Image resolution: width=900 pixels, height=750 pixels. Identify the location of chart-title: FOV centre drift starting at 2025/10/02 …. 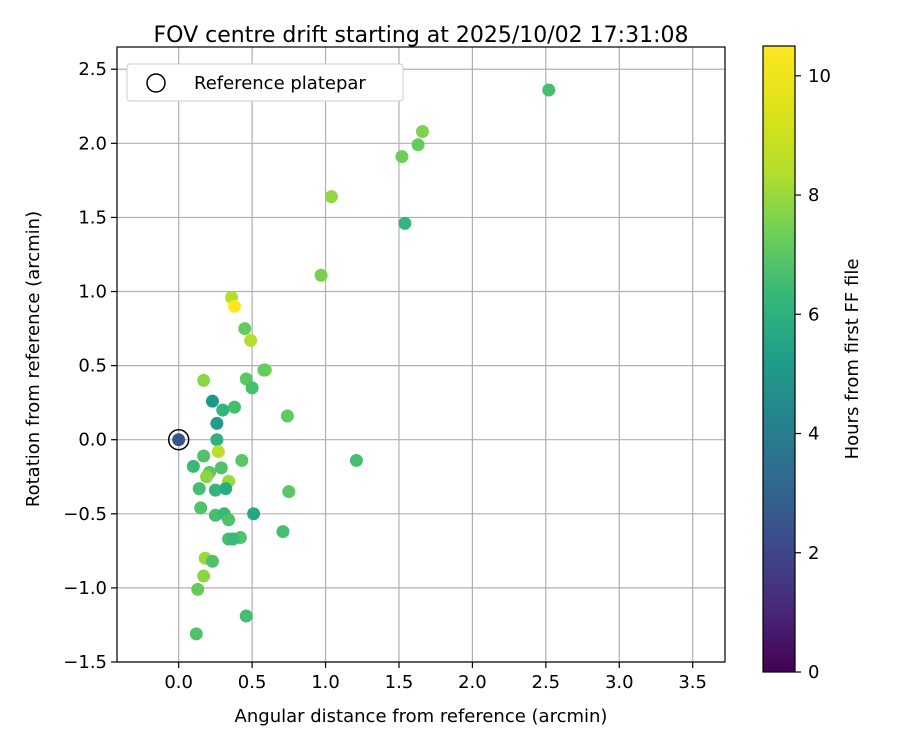
(421, 35).